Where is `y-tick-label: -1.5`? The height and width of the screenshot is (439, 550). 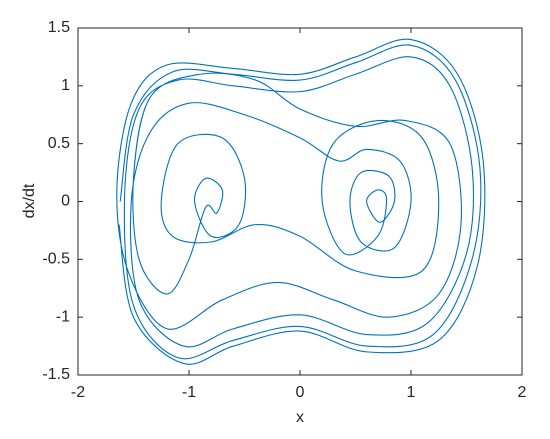
y-tick-label: -1.5 is located at coordinates (56, 374).